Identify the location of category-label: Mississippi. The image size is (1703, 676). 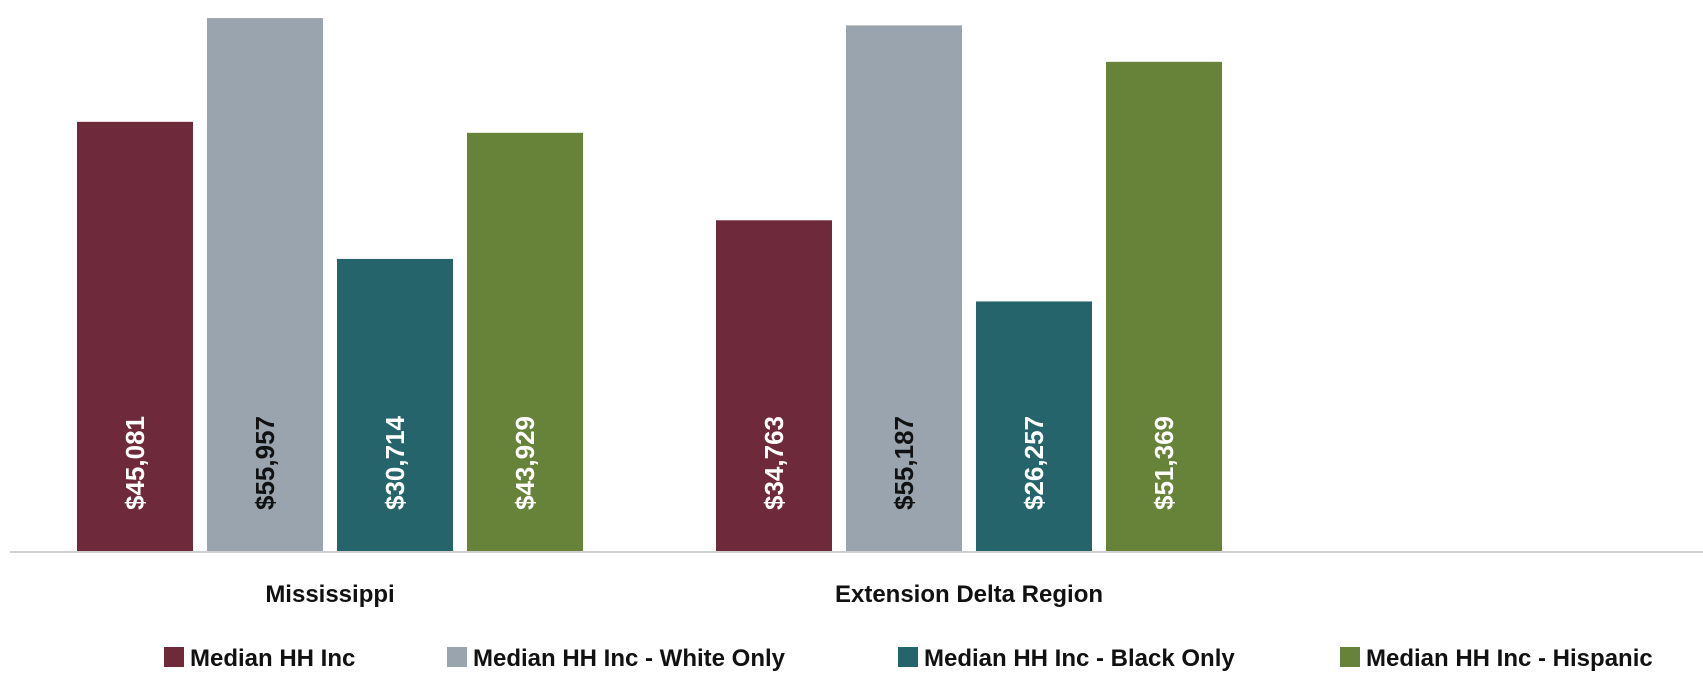
(329, 594).